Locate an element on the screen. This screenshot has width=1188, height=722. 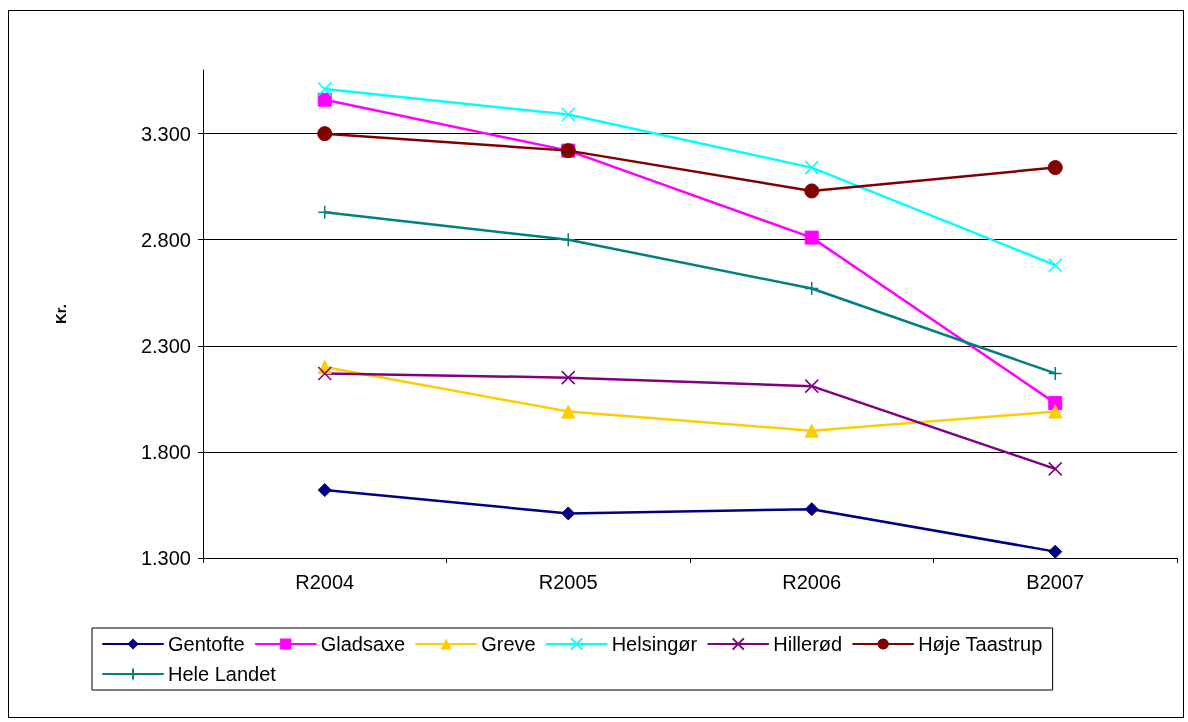
legend-label: Greve is located at coordinates (508, 644).